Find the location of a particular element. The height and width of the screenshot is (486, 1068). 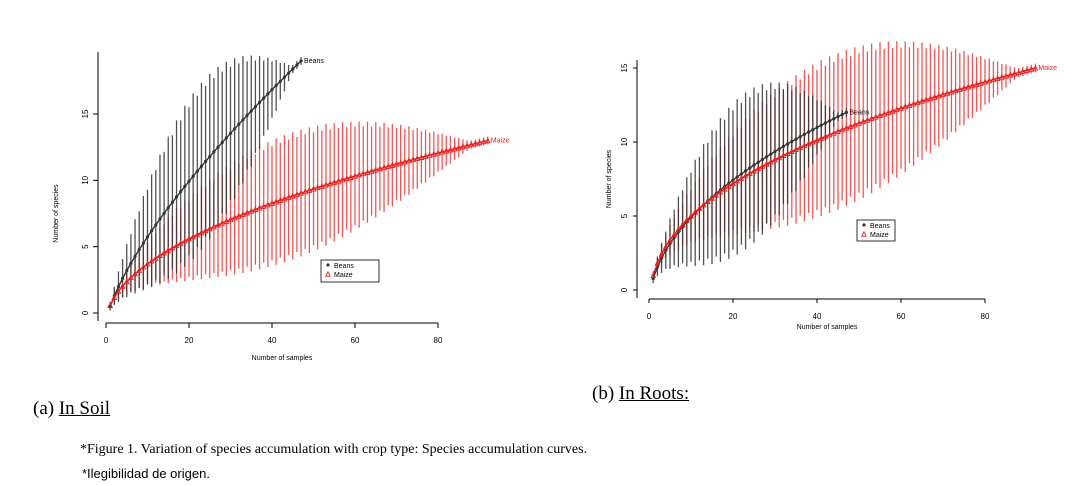

caption-b-prefix: (b) is located at coordinates (605, 393).